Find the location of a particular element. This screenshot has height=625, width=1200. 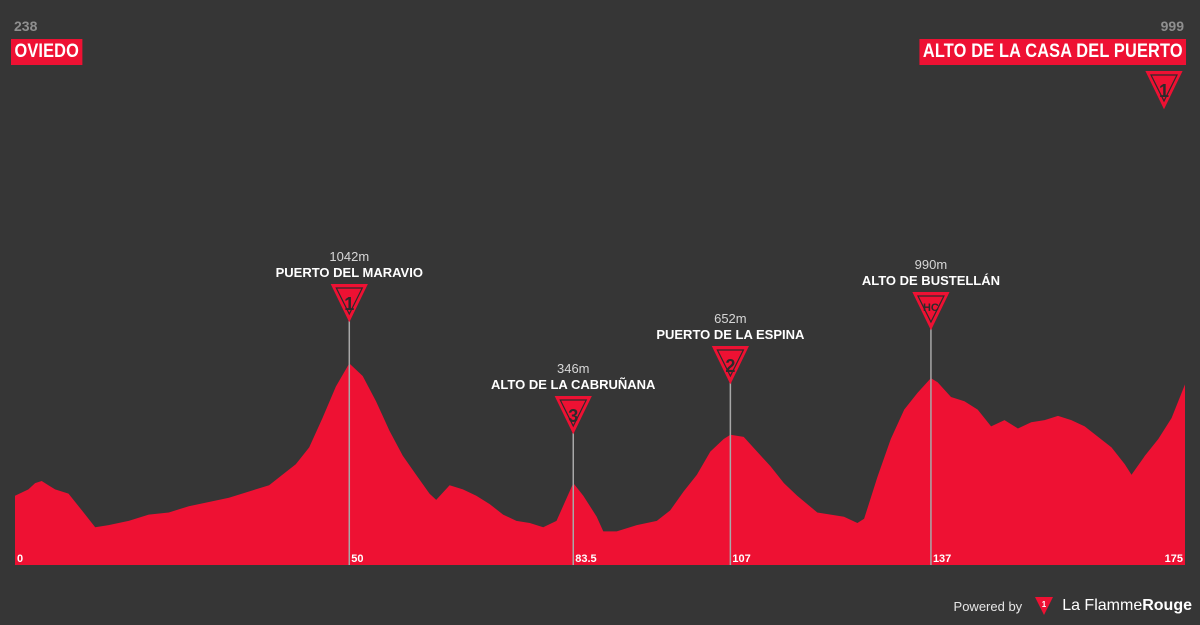

climb-name-label: PUERTO DEL MARAVIO is located at coordinates (349, 272).